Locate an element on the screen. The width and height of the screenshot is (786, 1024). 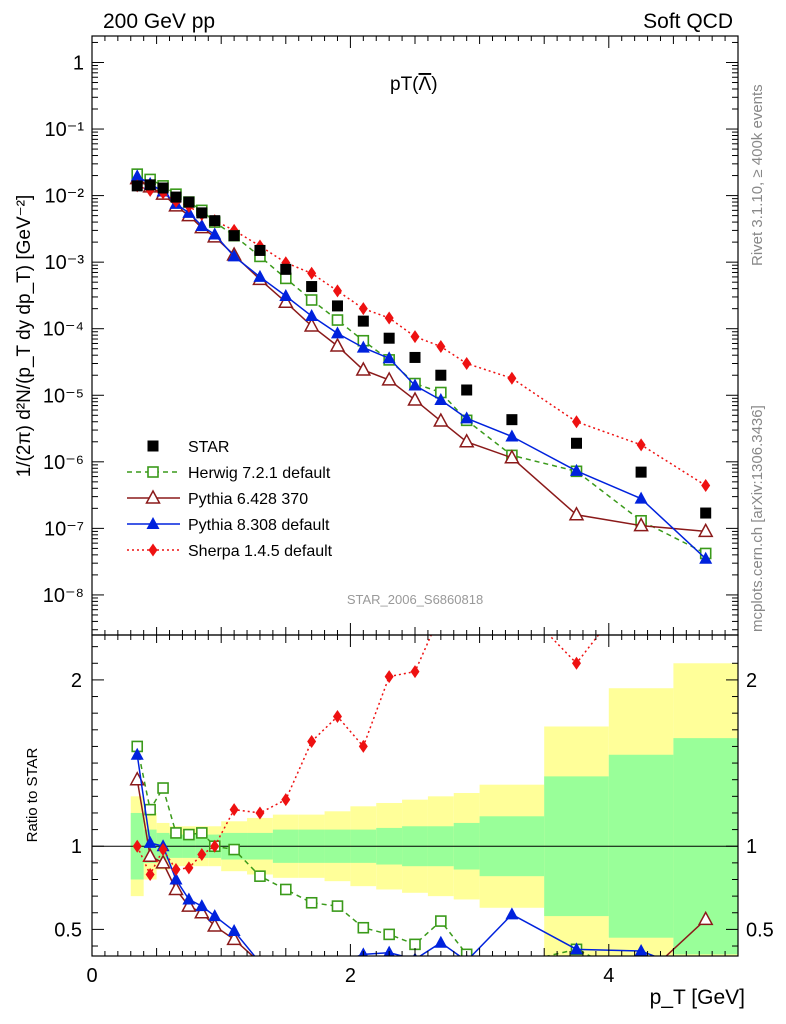
legend-entry-herwig: Herwig 7.2.1 default is located at coordinates (229, 473).